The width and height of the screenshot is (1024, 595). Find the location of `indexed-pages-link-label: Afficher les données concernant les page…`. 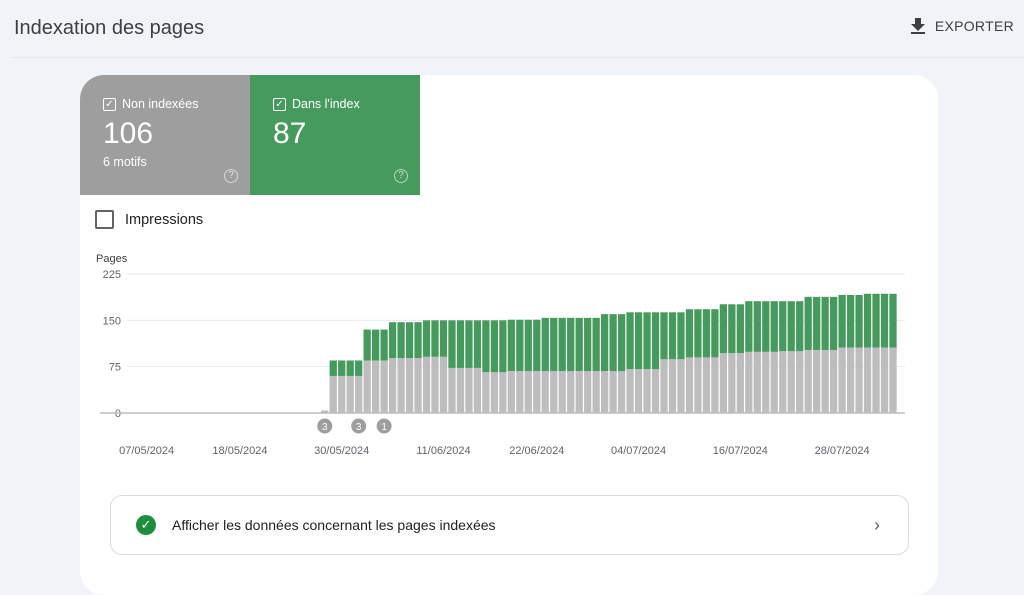

indexed-pages-link-label: Afficher les données concernant les page… is located at coordinates (334, 525).